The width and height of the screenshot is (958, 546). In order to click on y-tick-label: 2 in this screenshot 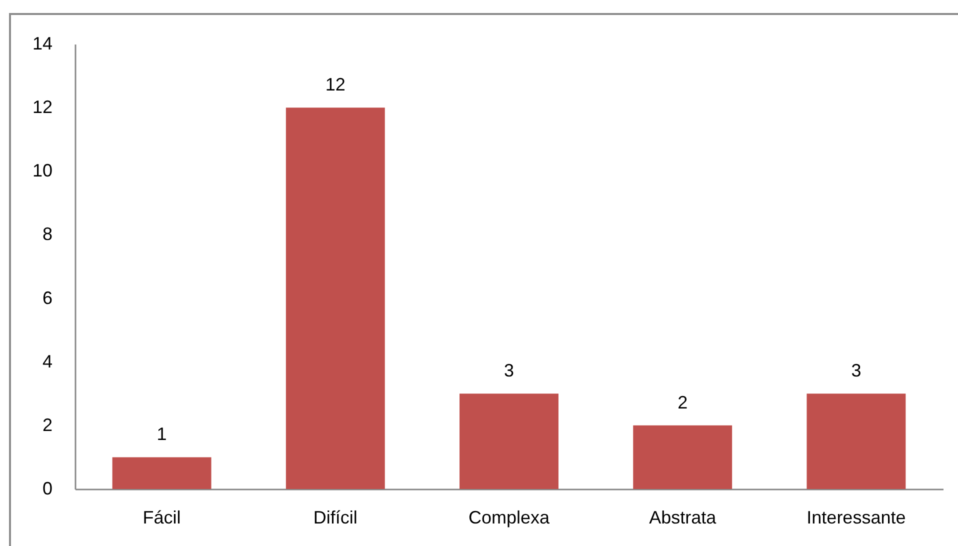, I will do `click(47, 424)`.